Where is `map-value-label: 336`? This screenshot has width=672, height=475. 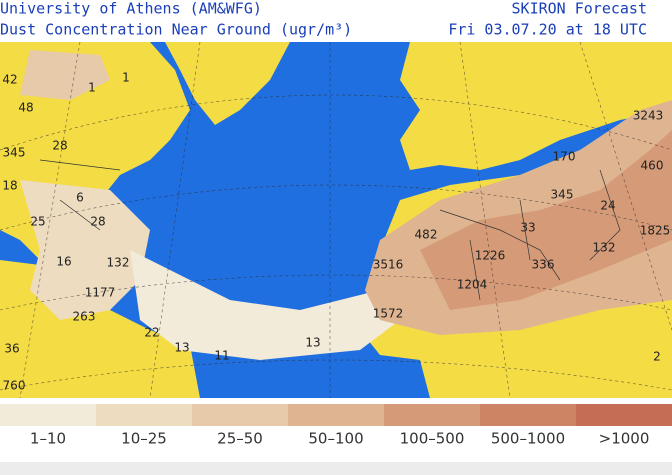
map-value-label: 336 is located at coordinates (543, 265).